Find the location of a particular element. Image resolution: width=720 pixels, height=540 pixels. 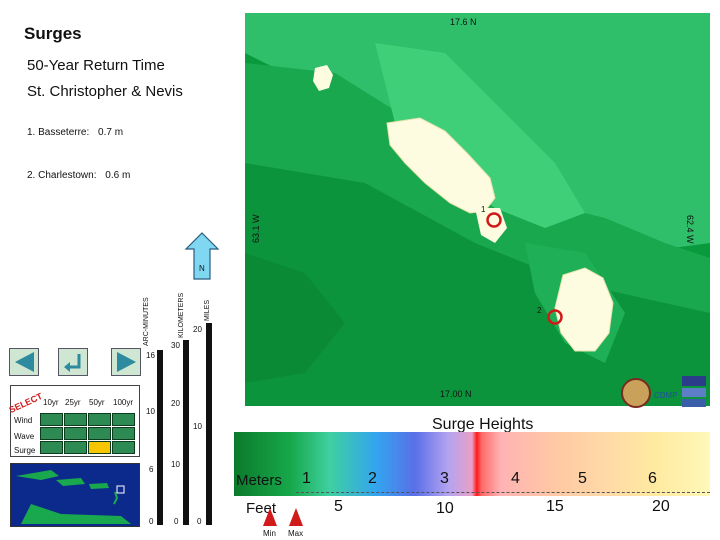

forward-button is located at coordinates (126, 362).